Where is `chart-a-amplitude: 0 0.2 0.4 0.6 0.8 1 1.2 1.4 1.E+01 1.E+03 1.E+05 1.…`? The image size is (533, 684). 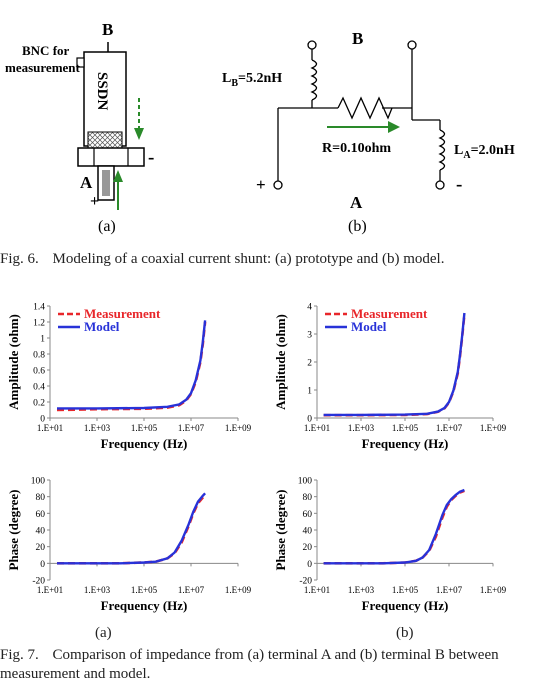 chart-a-amplitude: 0 0.2 0.4 0.6 0.8 1 1.2 1.4 1.E+01 1.E+03 1.E+05 1.… is located at coordinates (129, 377).